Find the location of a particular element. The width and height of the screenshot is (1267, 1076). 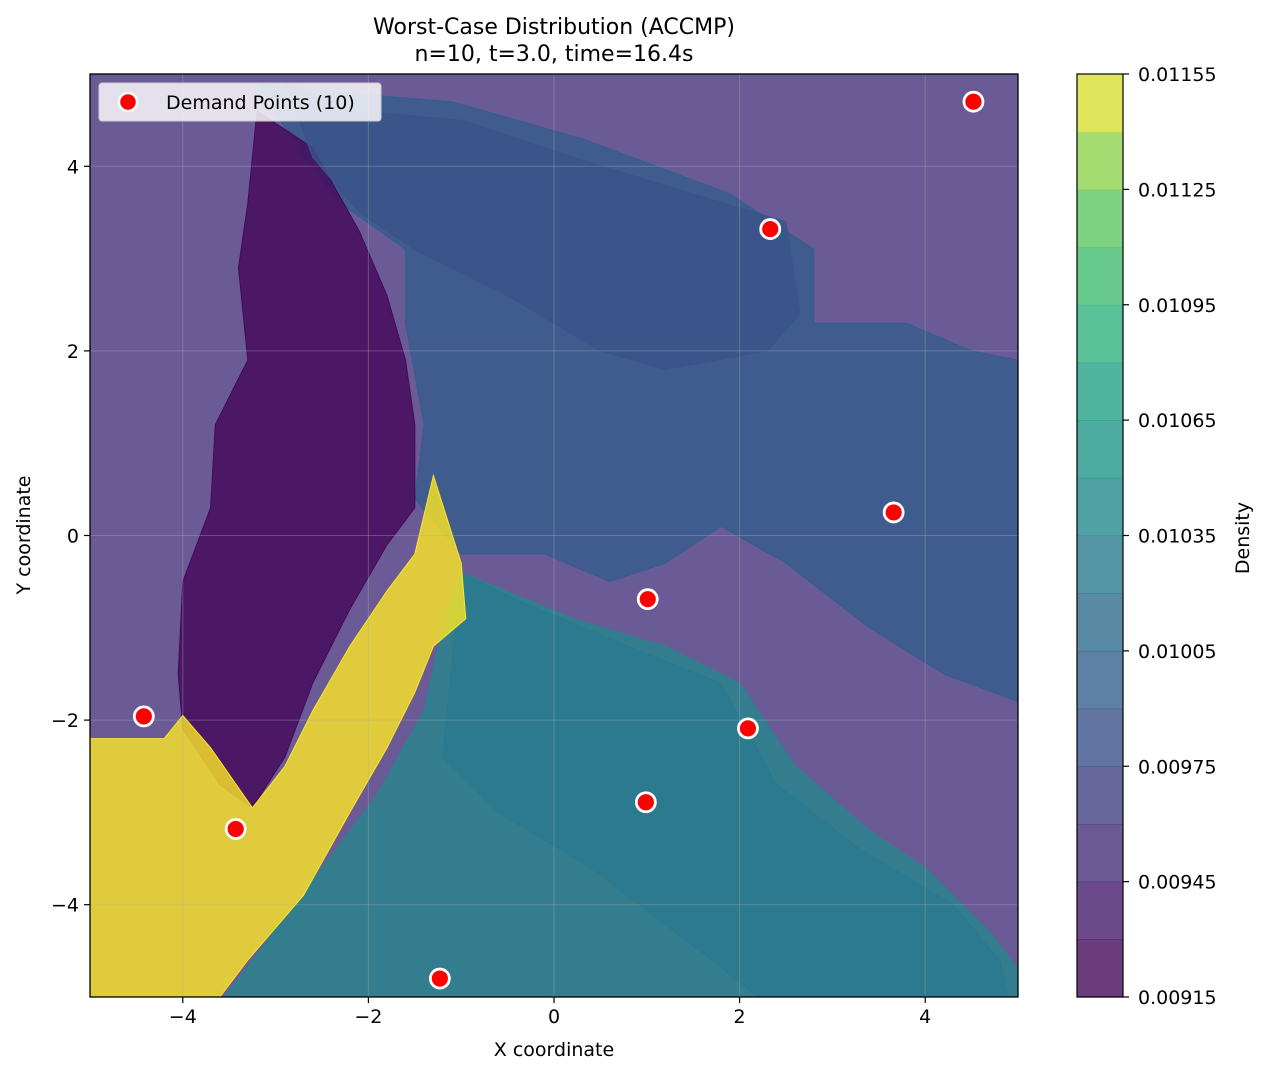

x-tick-label: 2 is located at coordinates (740, 1017).